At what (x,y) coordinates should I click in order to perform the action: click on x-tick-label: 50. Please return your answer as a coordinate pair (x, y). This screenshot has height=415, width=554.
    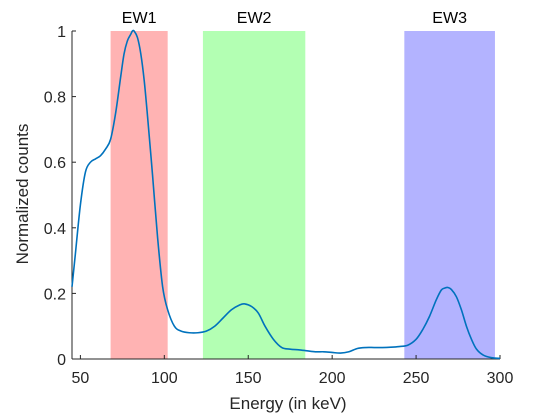
    Looking at the image, I should click on (80, 378).